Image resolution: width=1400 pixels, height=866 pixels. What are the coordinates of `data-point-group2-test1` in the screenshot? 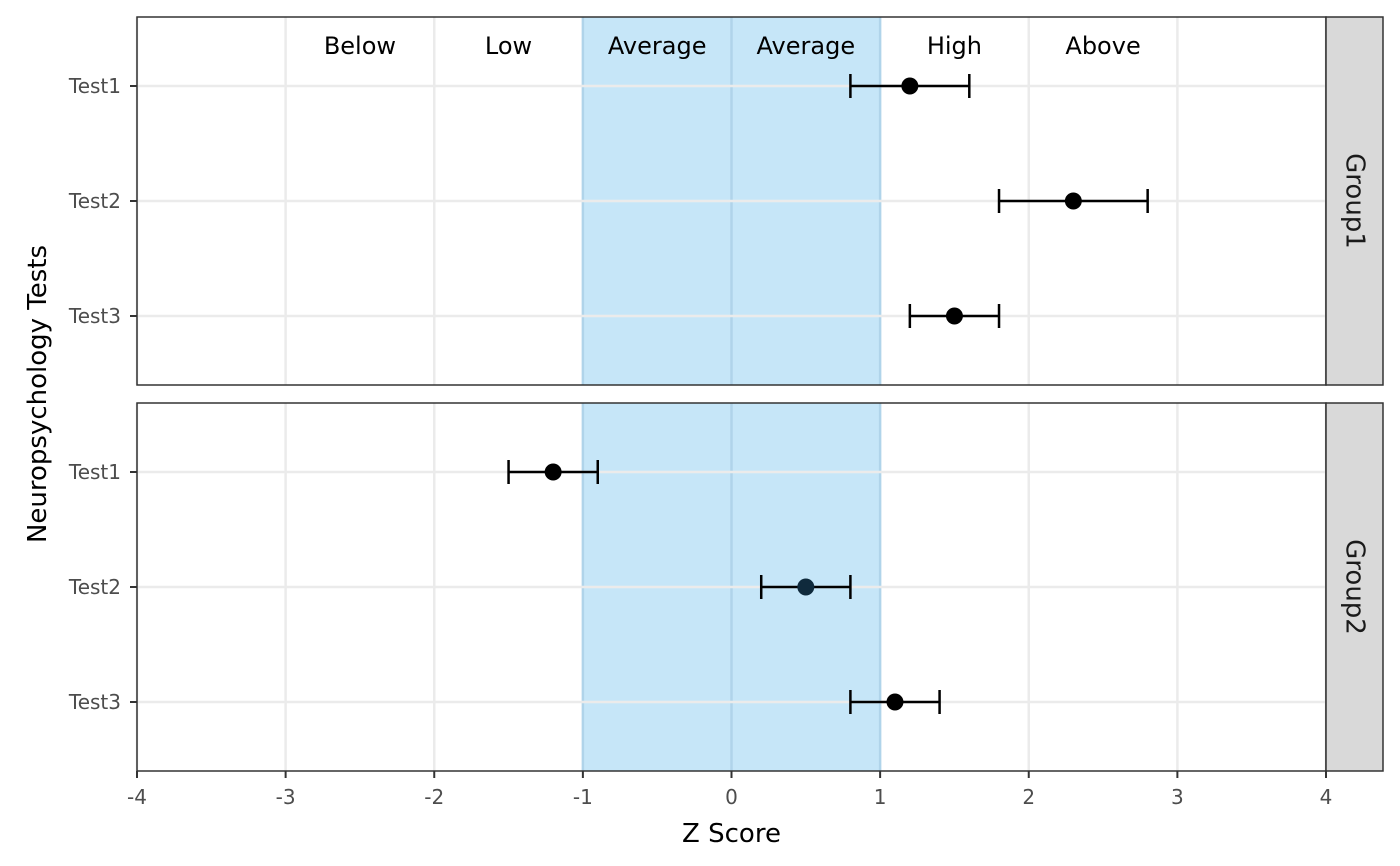 It's located at (553, 472).